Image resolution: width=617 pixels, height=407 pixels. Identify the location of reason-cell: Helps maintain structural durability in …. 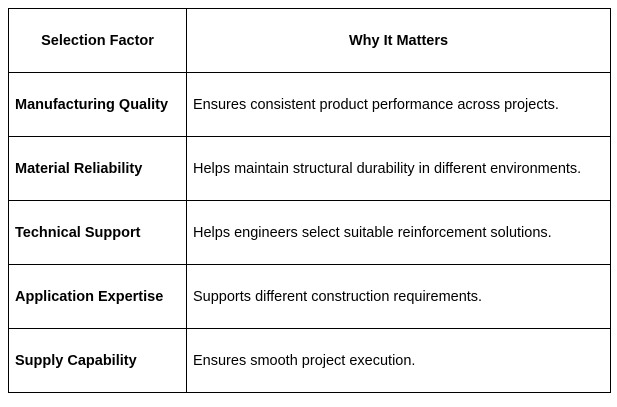
(398, 168).